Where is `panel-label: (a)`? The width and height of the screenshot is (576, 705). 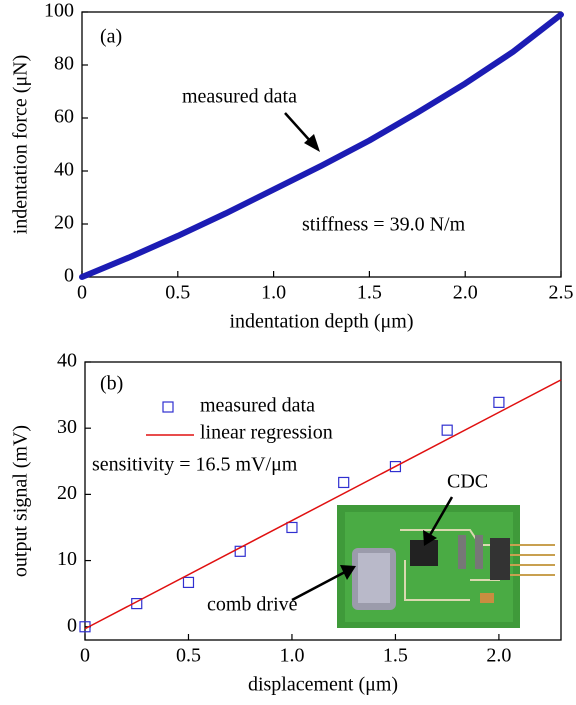 panel-label: (a) is located at coordinates (111, 37).